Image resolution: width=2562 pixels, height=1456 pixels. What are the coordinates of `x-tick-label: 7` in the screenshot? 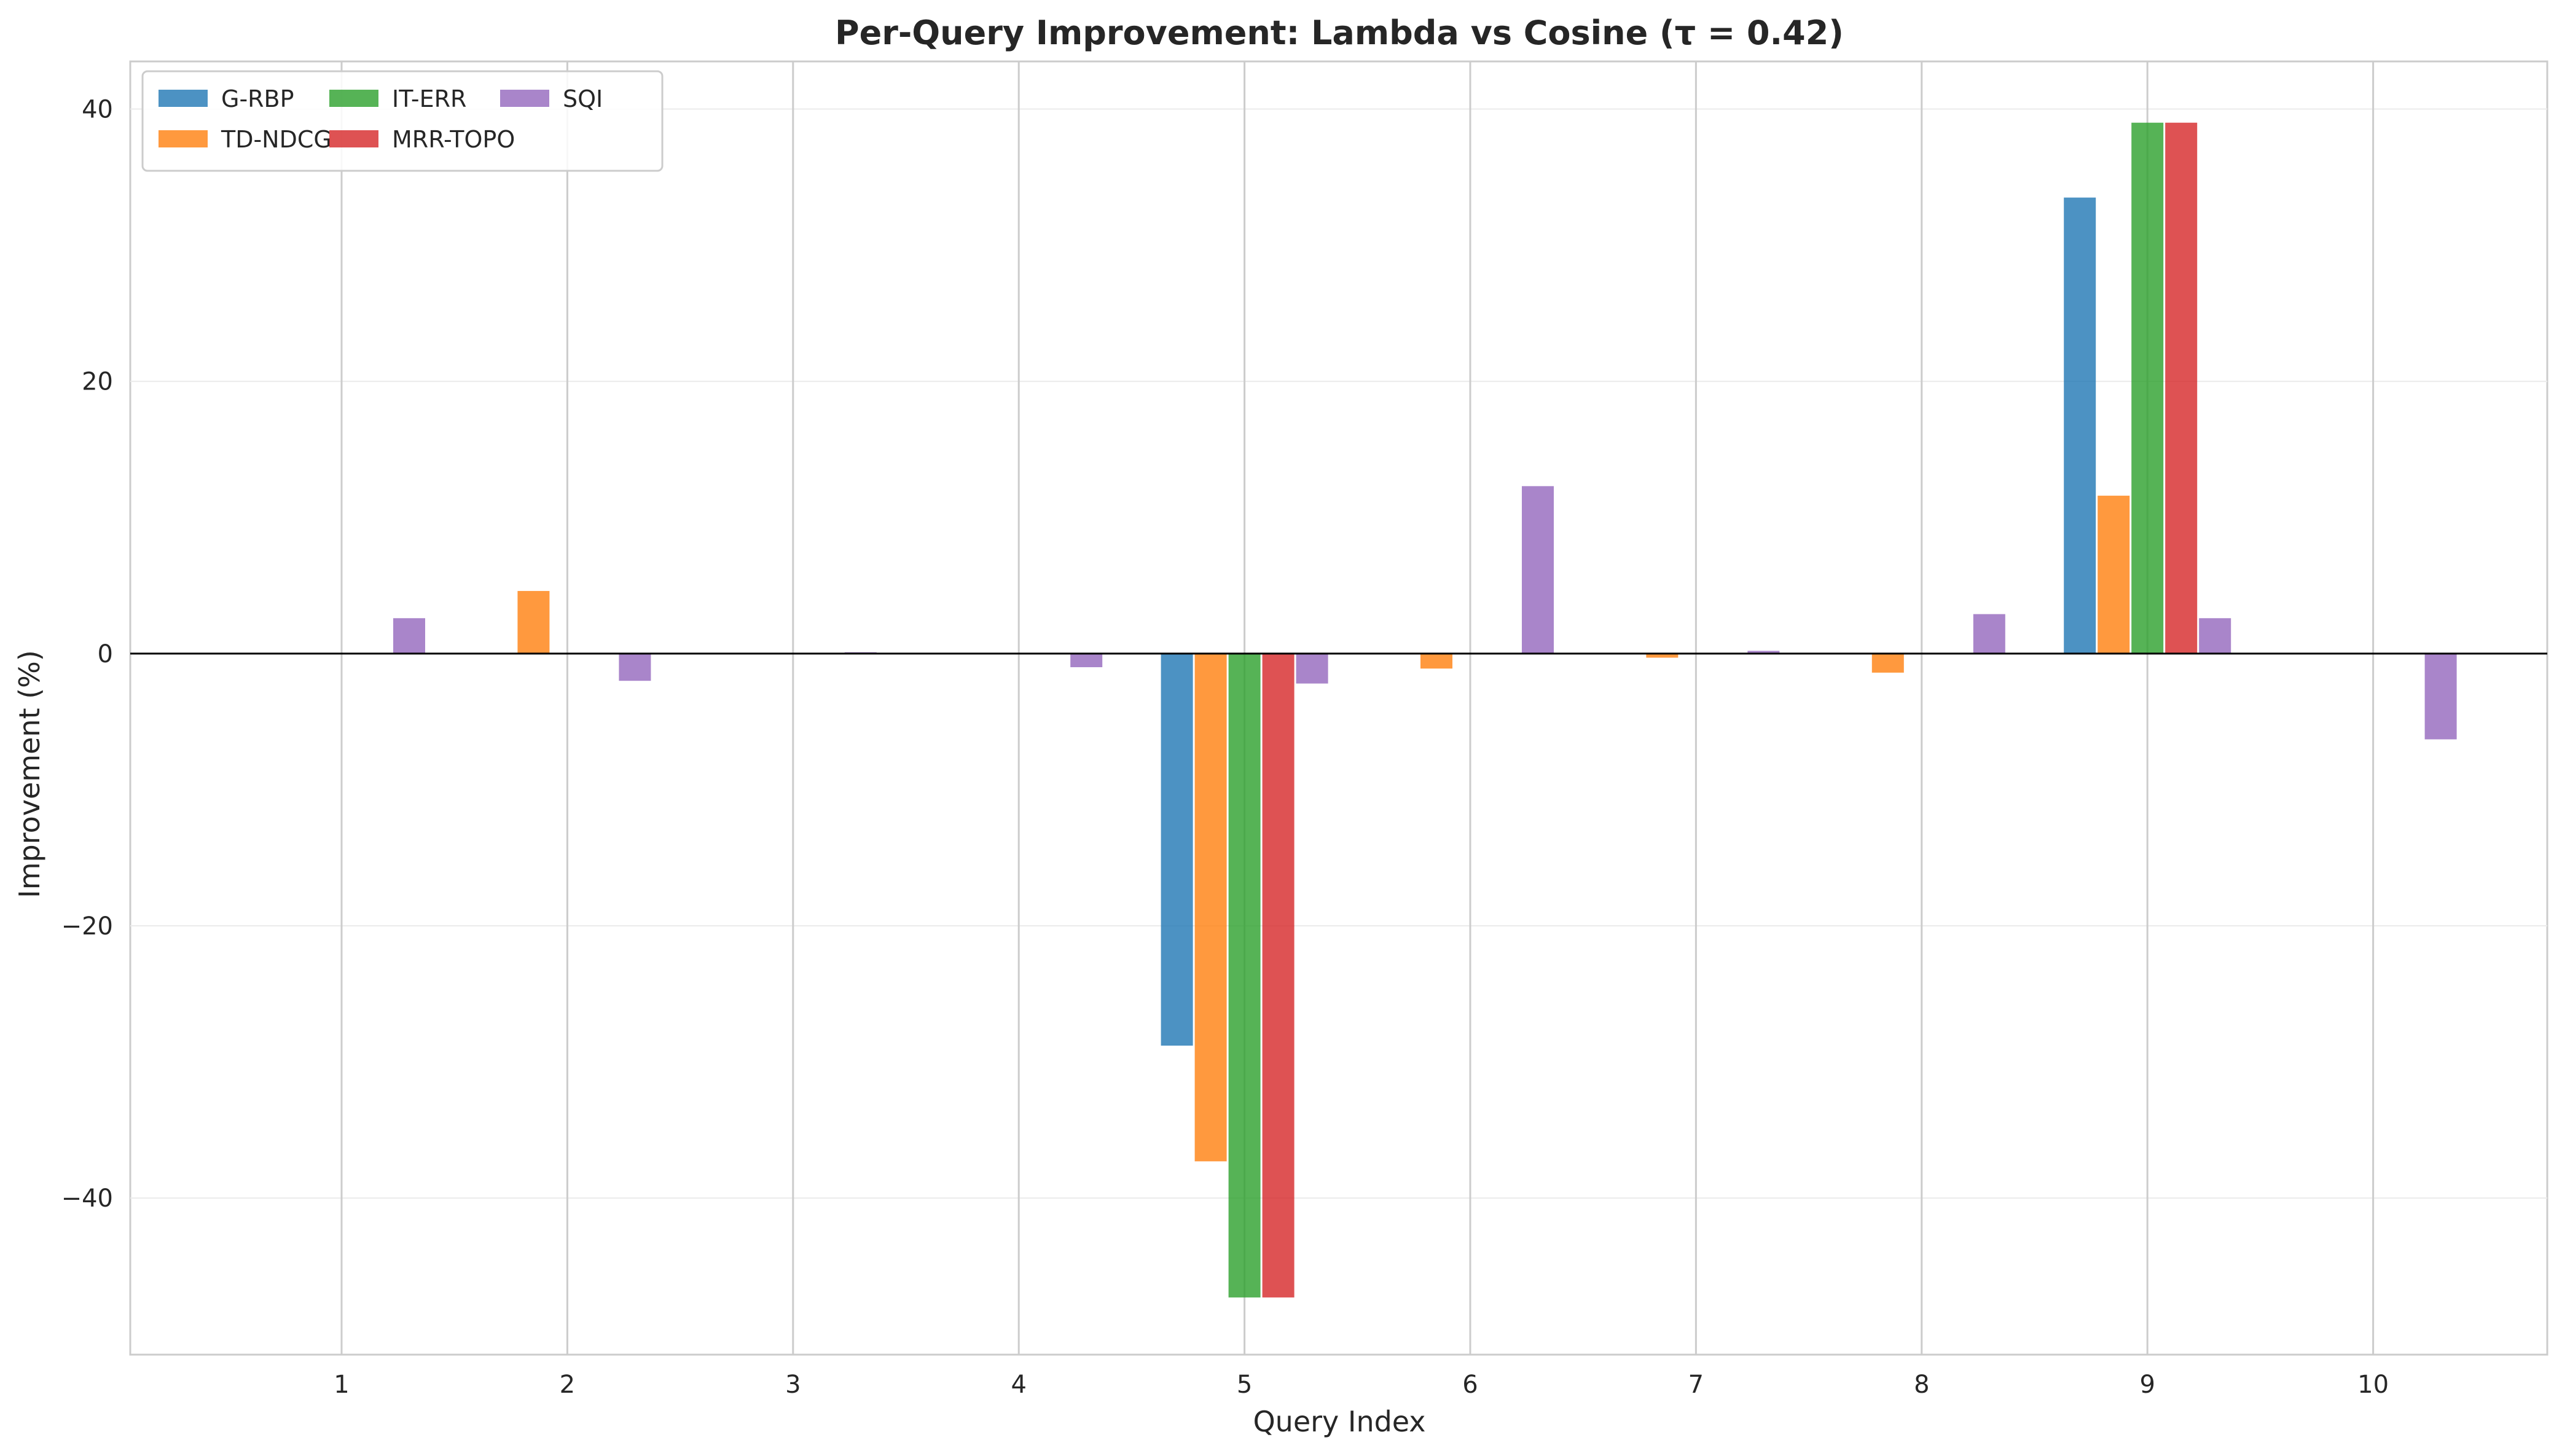 It's located at (1696, 1385).